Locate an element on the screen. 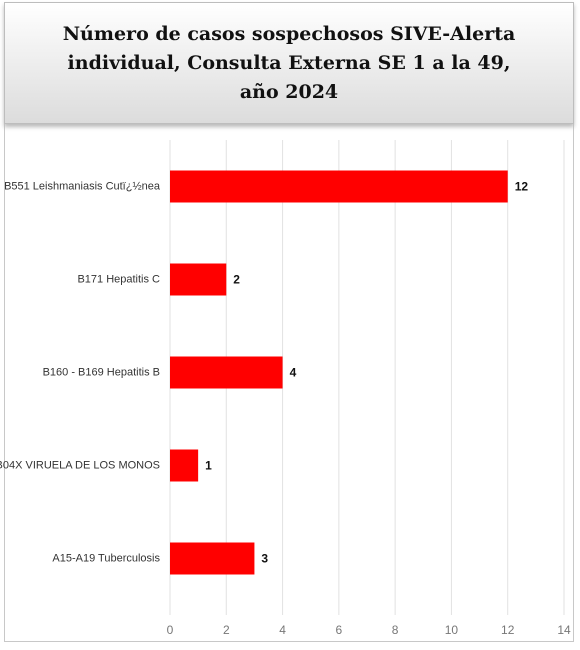 This screenshot has height=650, width=580. data-label: 12 is located at coordinates (522, 187).